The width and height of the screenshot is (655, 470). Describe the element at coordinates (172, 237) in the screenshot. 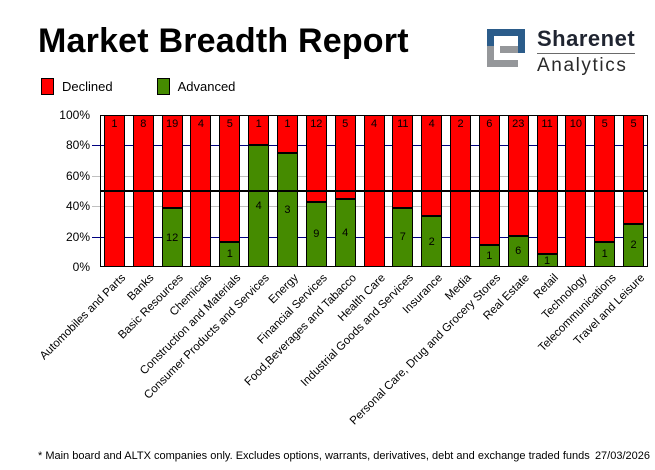

I see `bar-segment-advanced: 12` at that location.